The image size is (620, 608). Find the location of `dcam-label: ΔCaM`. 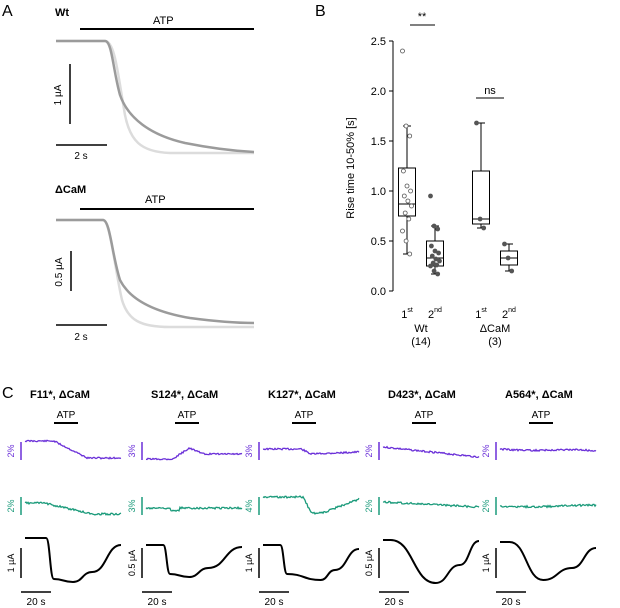

dcam-label: ΔCaM is located at coordinates (70, 190).